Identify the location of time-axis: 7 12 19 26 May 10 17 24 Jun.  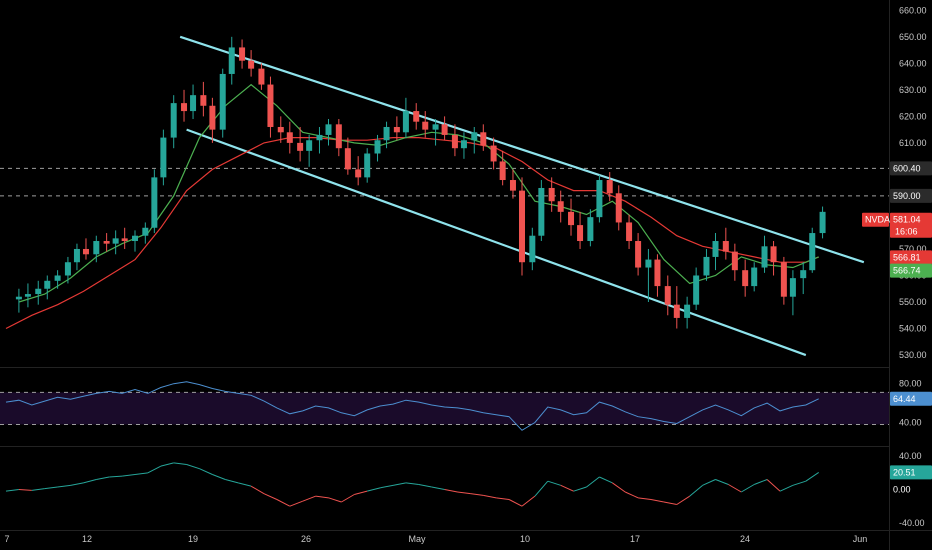
(435, 539).